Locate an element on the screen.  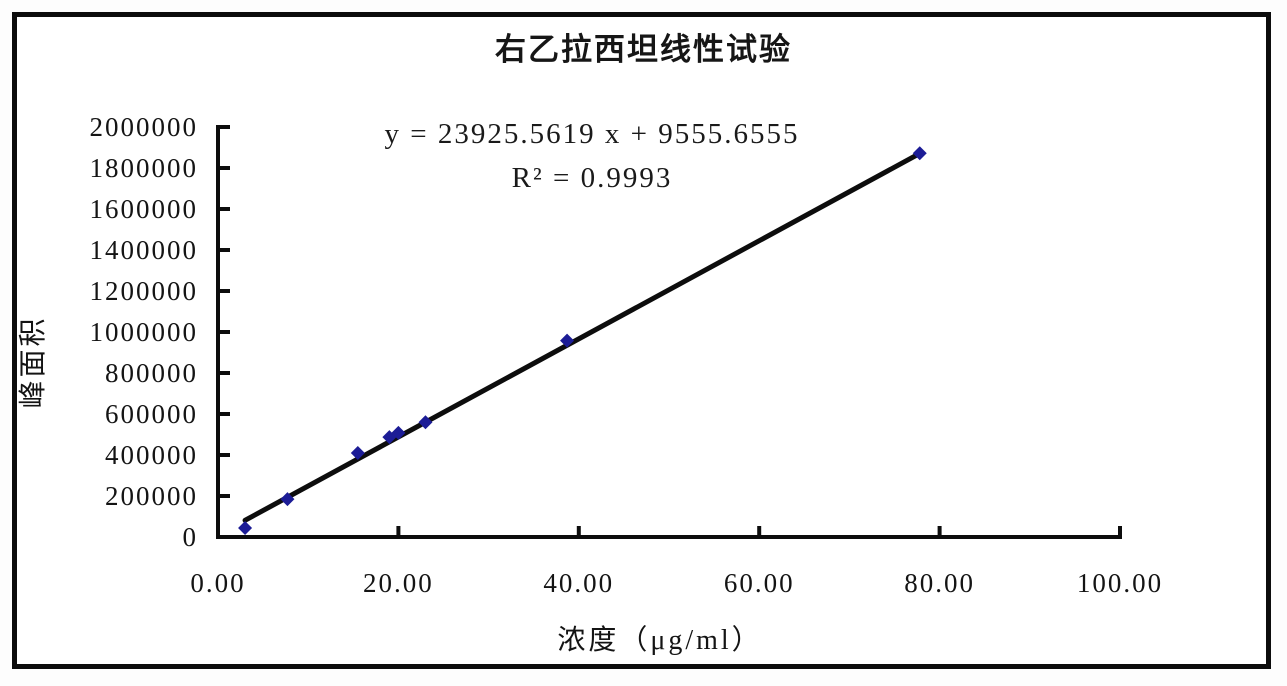
x-tick-label: 80.00 is located at coordinates (939, 583).